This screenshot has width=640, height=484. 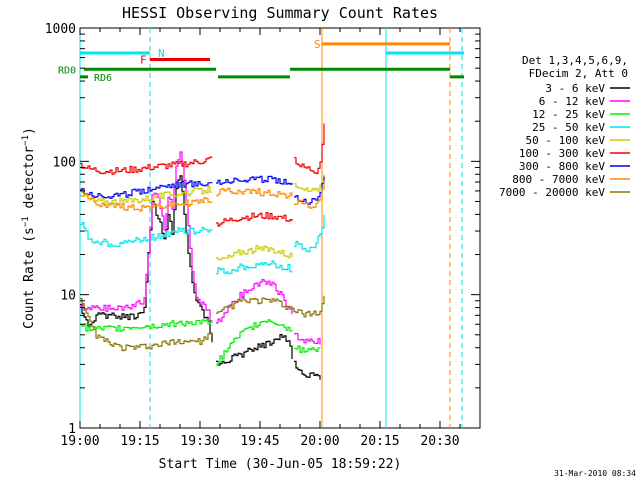 What do you see at coordinates (29, 278) in the screenshot?
I see `y-axis-label-part: Count Rate (s` at bounding box center [29, 278].